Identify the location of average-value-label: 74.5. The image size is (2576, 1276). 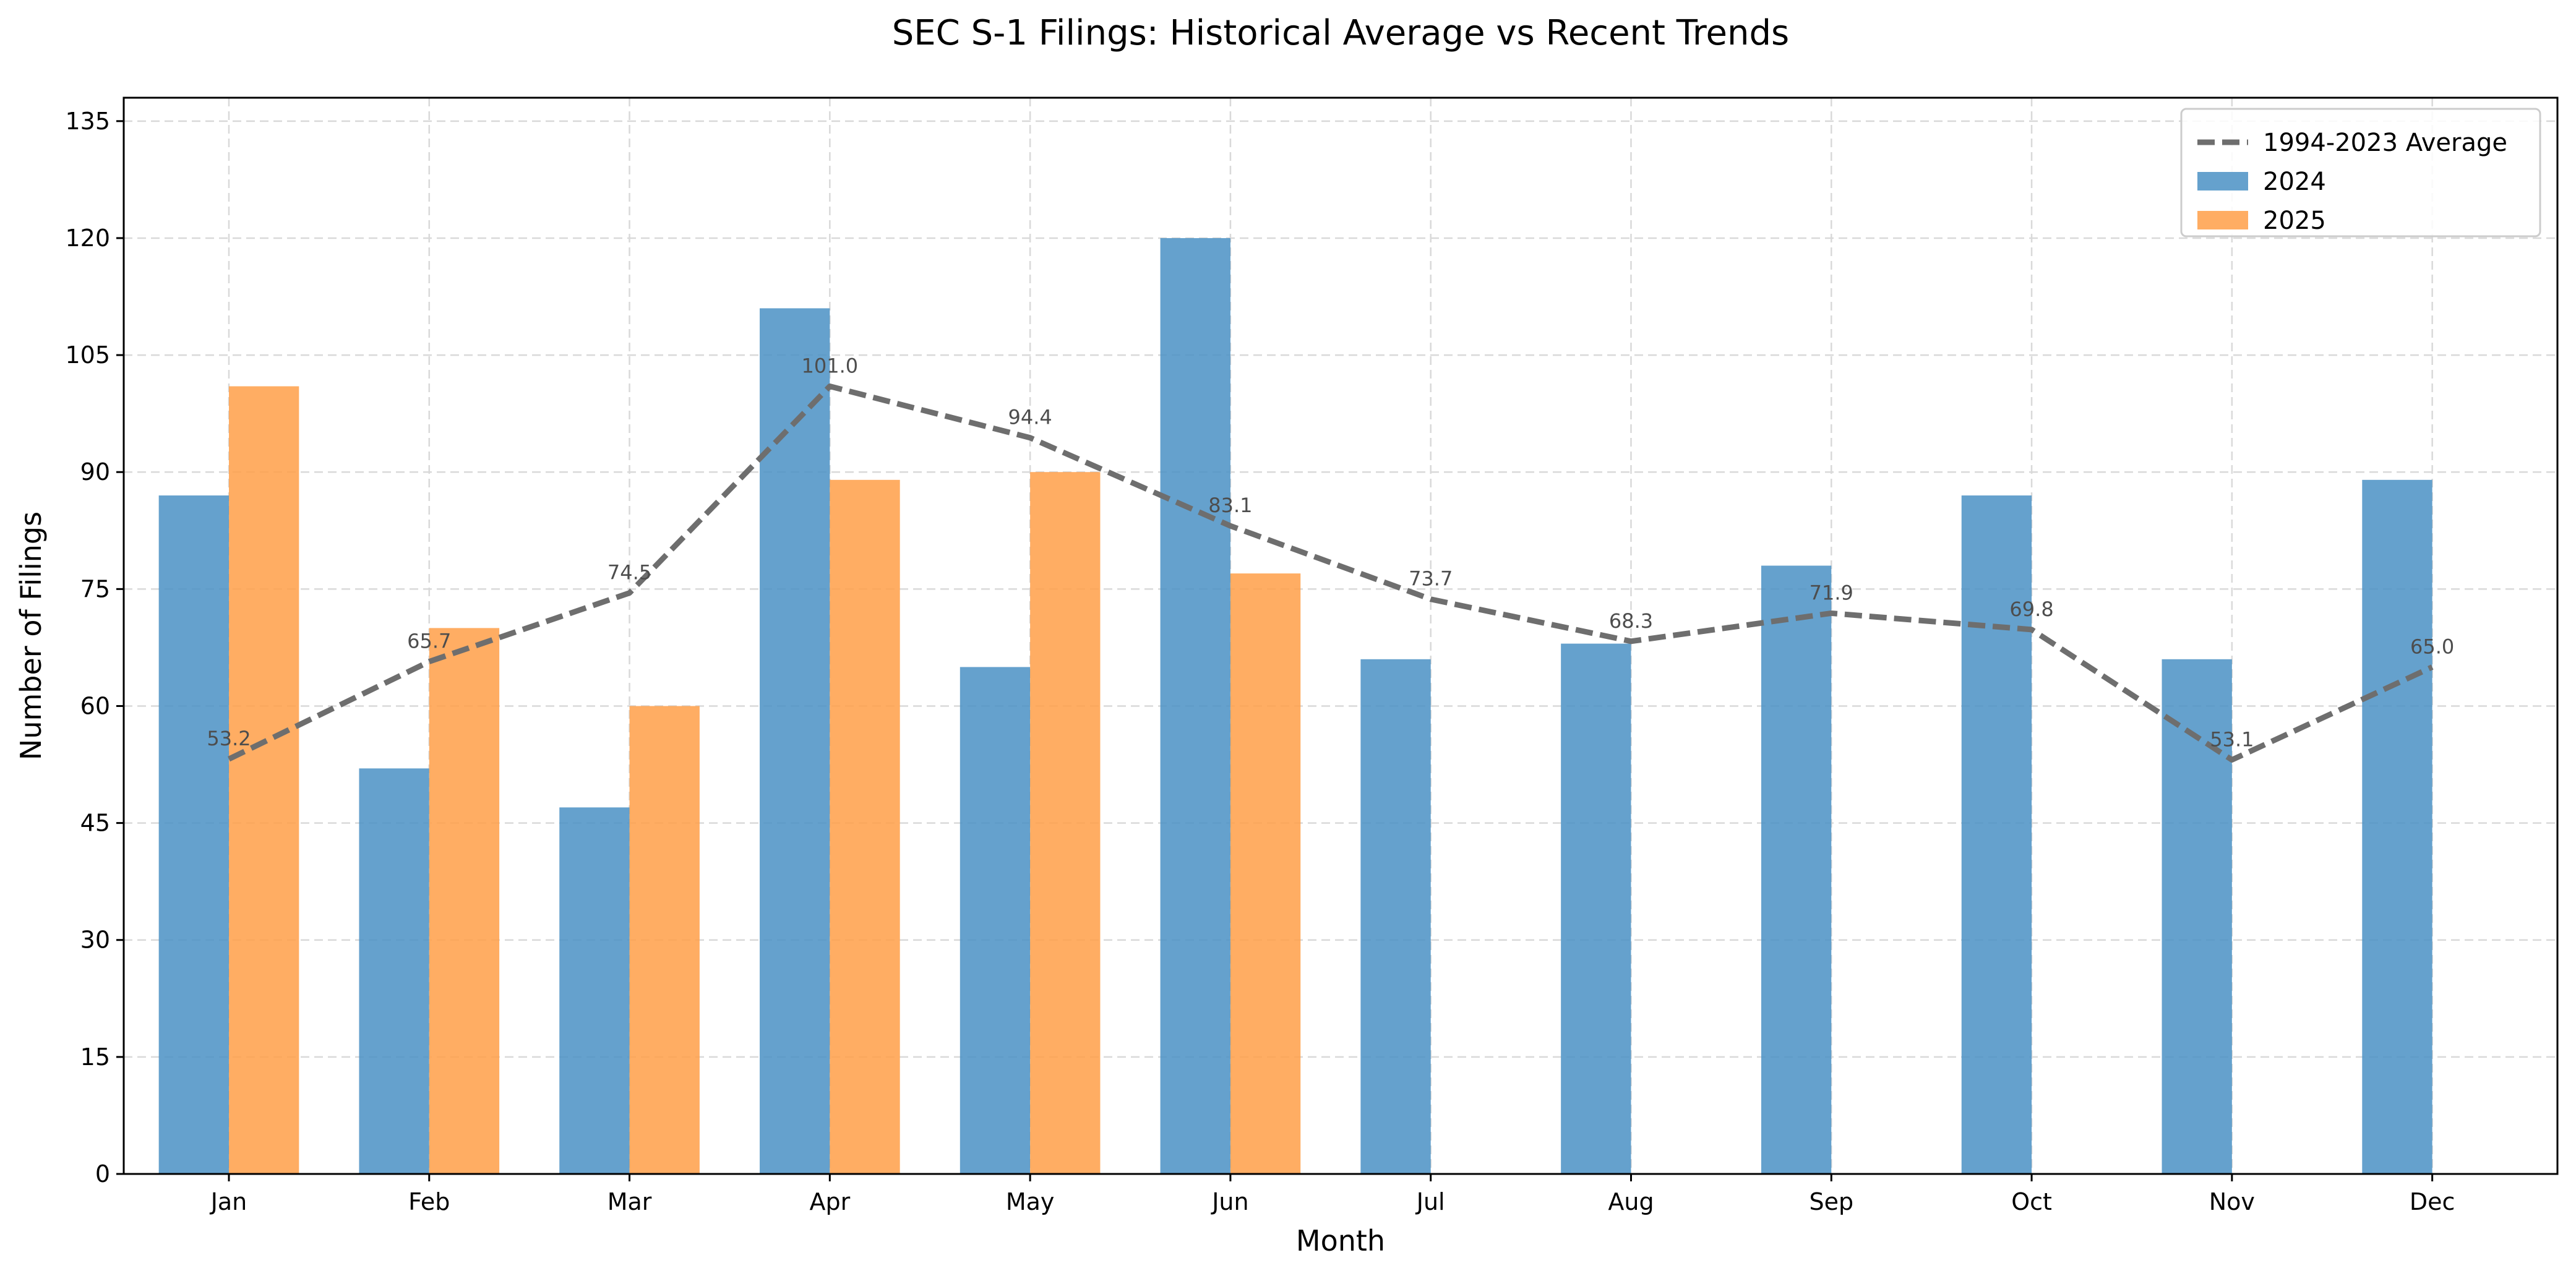
(629, 572).